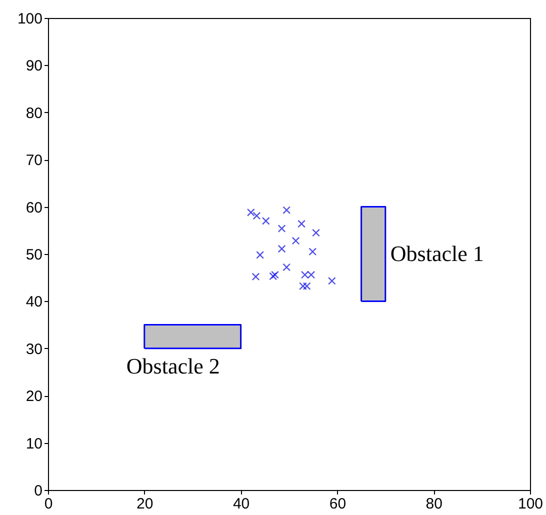 This screenshot has height=515, width=546. Describe the element at coordinates (173, 365) in the screenshot. I see `annotation: Obstacle 2` at that location.